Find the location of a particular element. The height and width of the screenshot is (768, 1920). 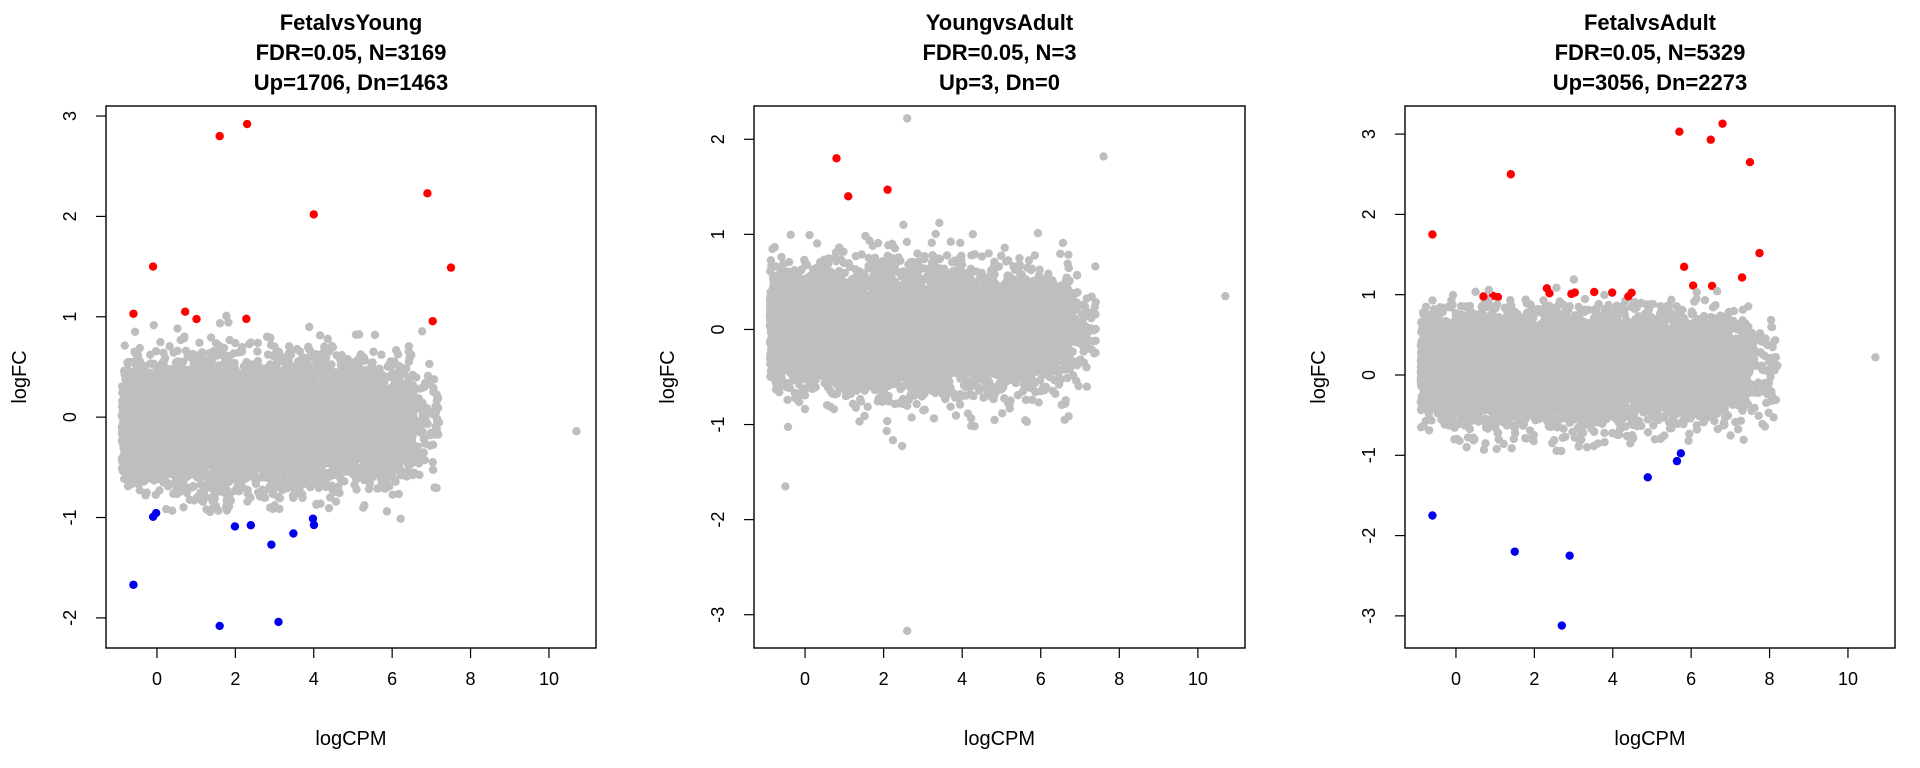

chart-title-line-1: FetalvsYoung is located at coordinates (351, 22).